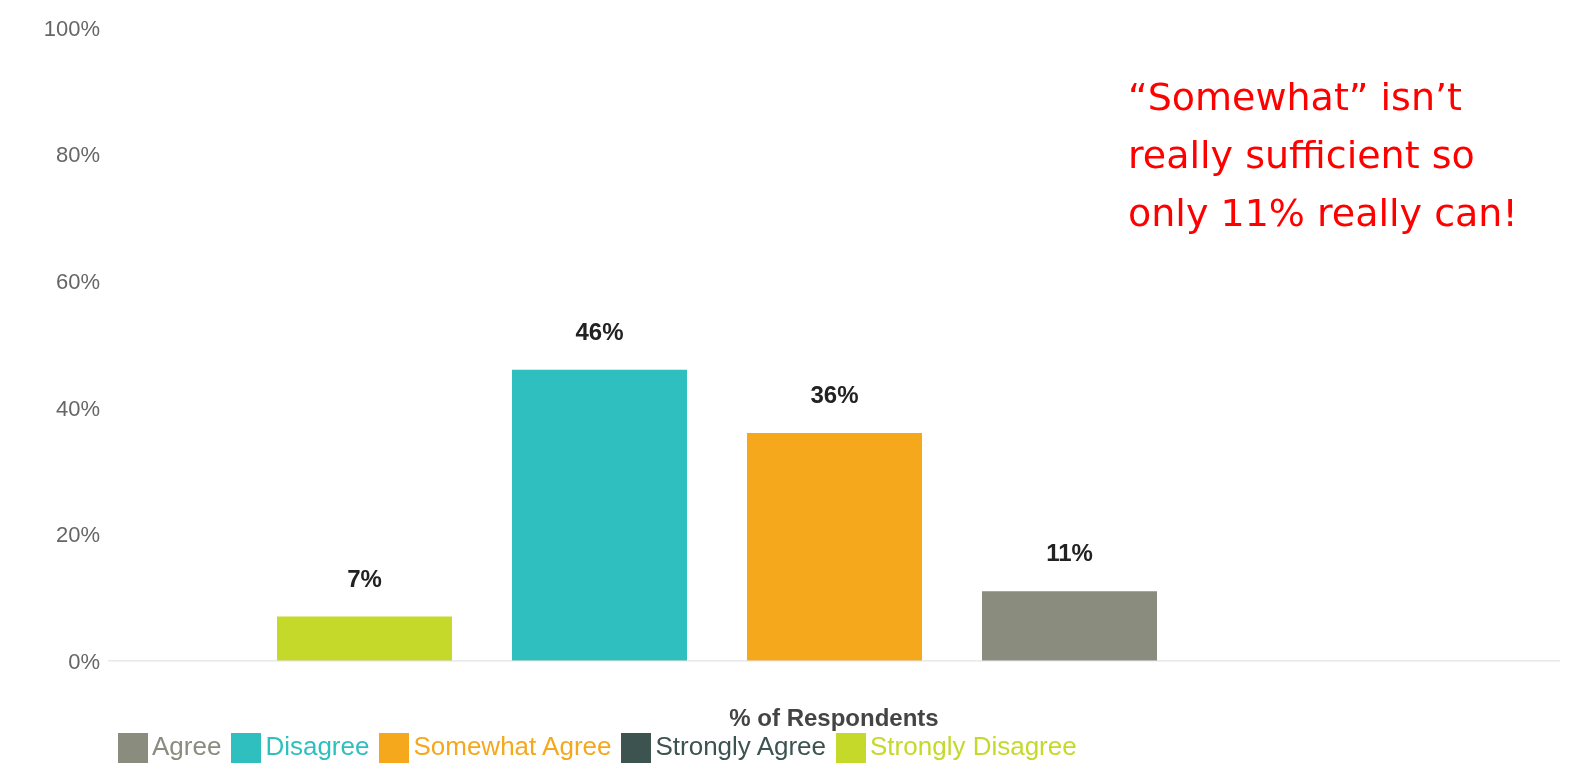 The height and width of the screenshot is (781, 1588). What do you see at coordinates (77, 155) in the screenshot?
I see `y-tick-label: 80%` at bounding box center [77, 155].